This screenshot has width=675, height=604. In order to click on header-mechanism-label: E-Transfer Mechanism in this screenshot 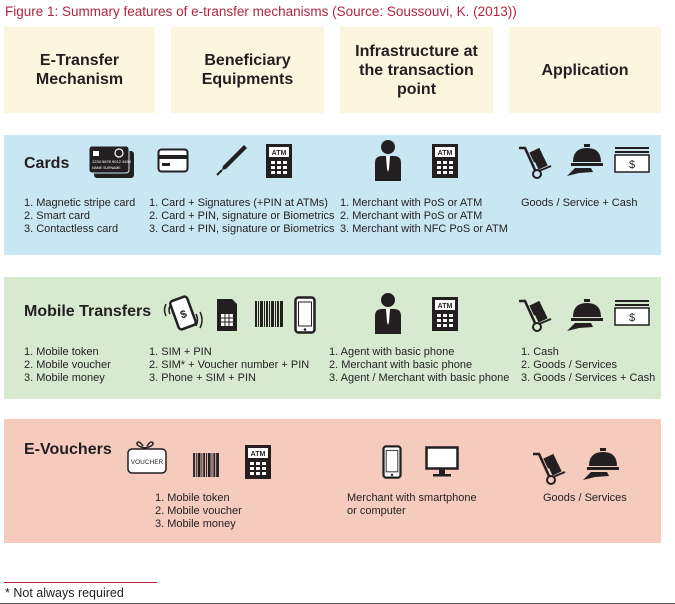, I will do `click(79, 70)`.